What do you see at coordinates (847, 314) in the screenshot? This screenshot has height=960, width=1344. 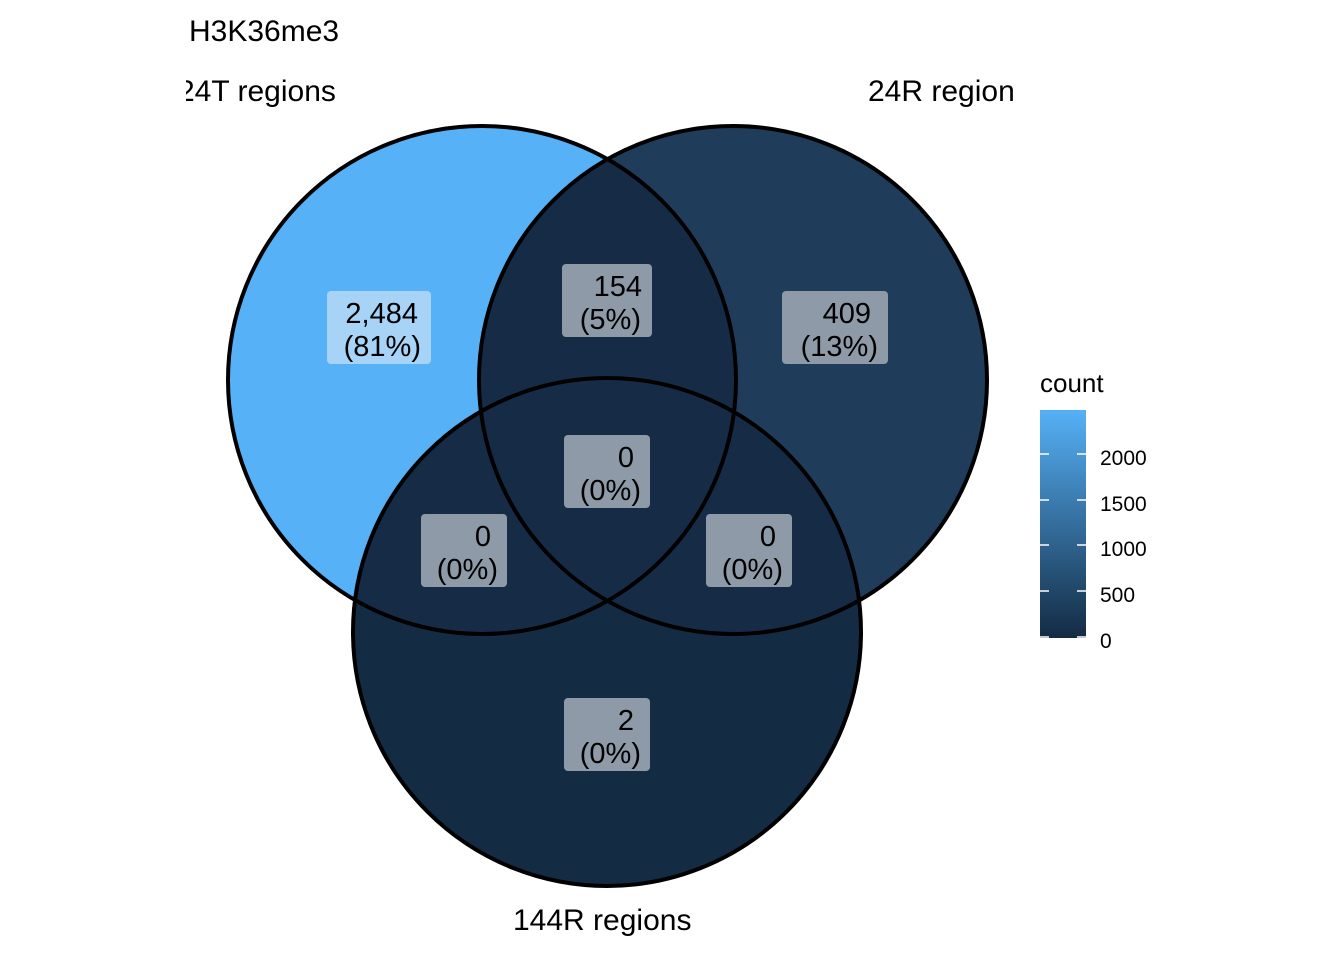 I see `region-count: 409` at bounding box center [847, 314].